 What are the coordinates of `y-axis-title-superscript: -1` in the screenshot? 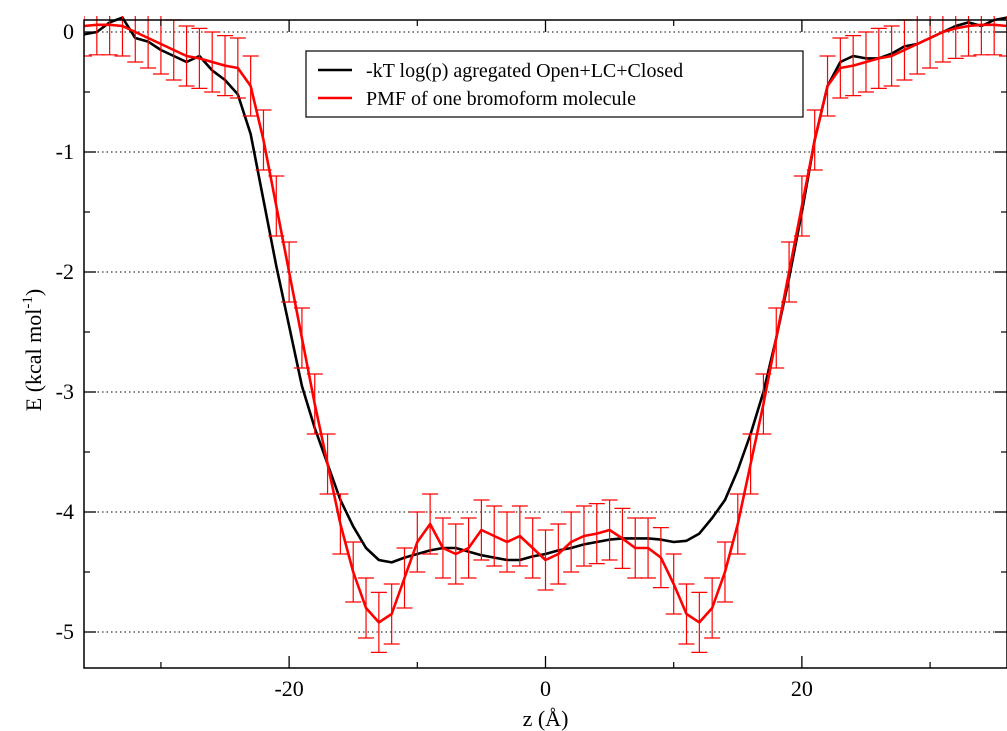 It's located at (28, 302).